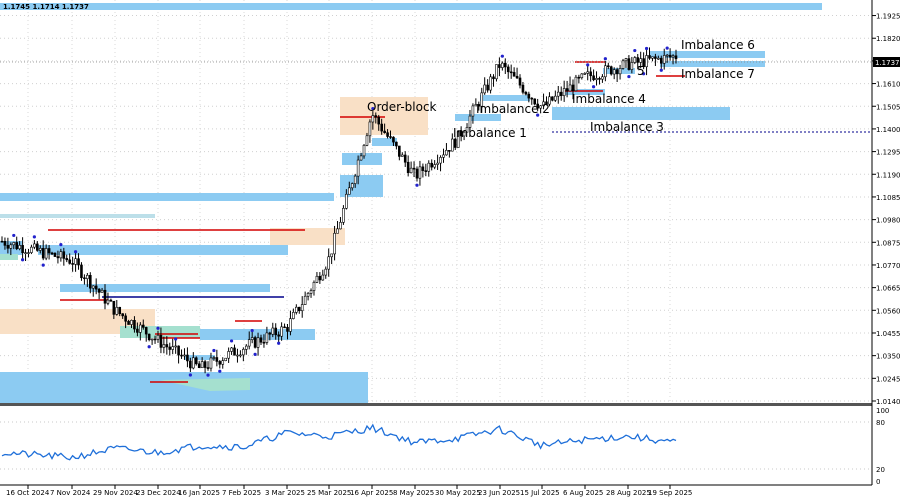 The width and height of the screenshot is (900, 500). Describe the element at coordinates (888, 221) in the screenshot. I see `price-axis-label: 1.0980` at that location.